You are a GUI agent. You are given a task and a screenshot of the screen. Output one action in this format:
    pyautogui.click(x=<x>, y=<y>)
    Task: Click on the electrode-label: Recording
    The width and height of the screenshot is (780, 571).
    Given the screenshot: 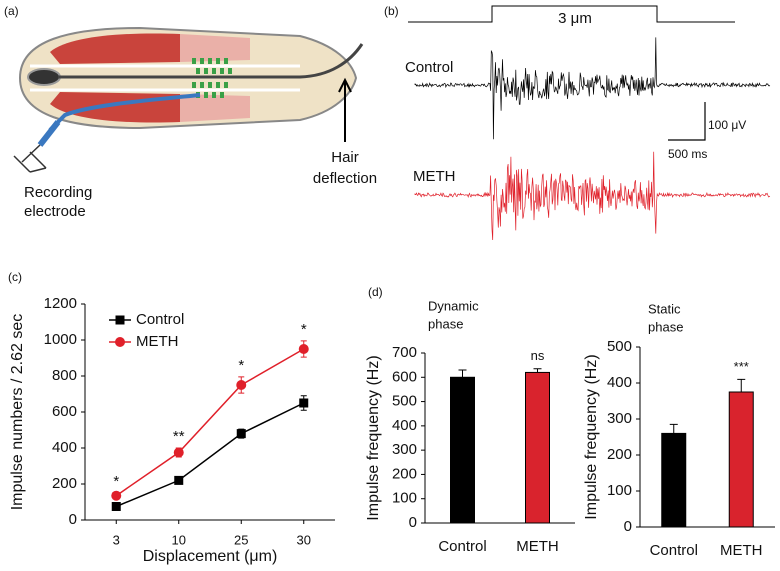 What is the action you would take?
    pyautogui.click(x=58, y=192)
    